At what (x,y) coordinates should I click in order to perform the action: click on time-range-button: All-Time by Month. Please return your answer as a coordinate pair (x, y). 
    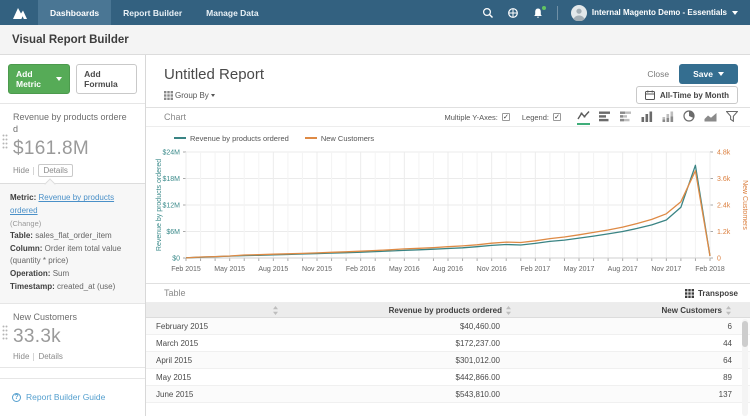
    Looking at the image, I should click on (686, 95).